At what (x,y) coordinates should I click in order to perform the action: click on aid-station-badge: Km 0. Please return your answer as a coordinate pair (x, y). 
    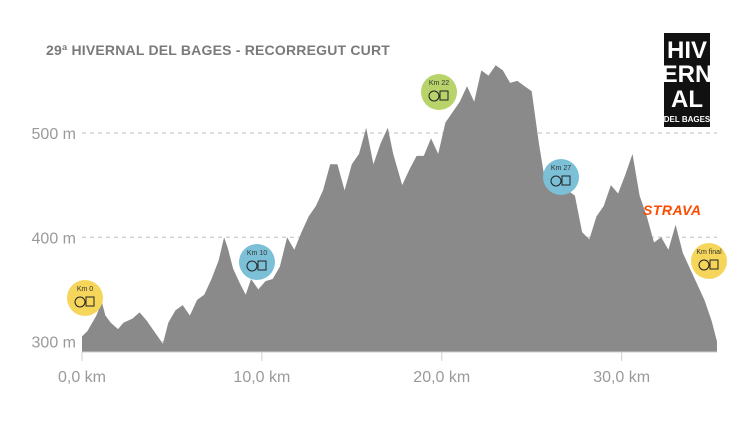
    Looking at the image, I should click on (85, 298).